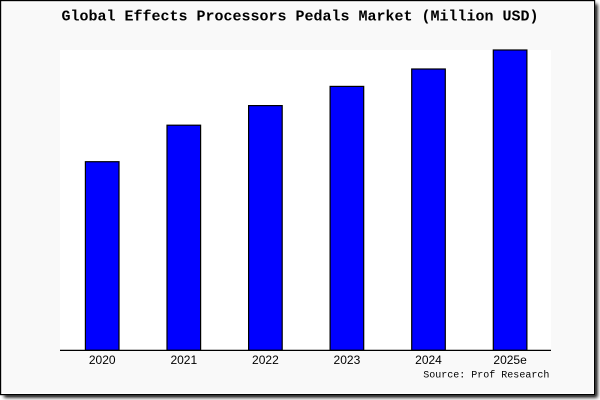  Describe the element at coordinates (102, 360) in the screenshot. I see `svg-text: 2020` at that location.